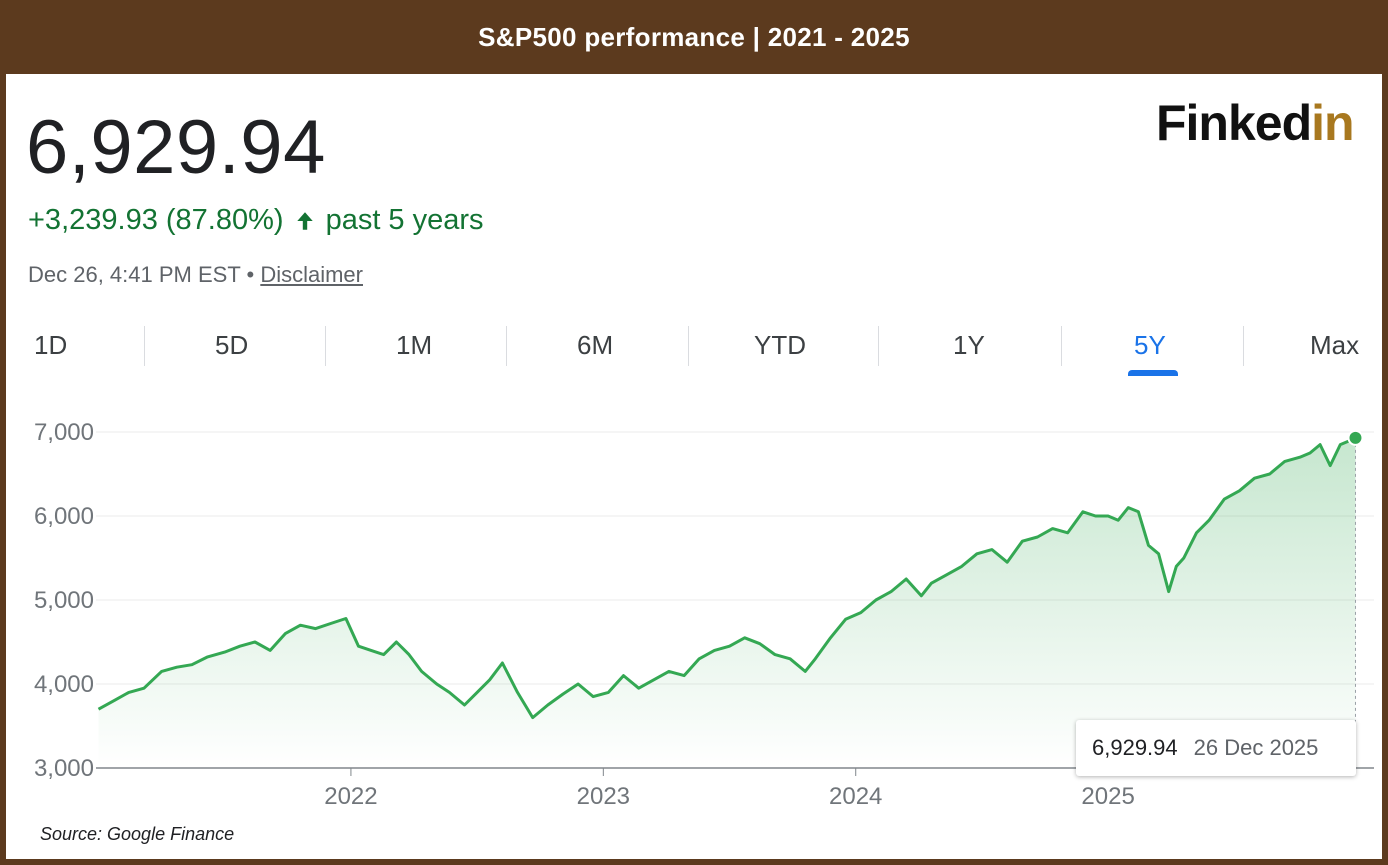 This screenshot has width=1388, height=865. I want to click on arrow-up-icon, so click(304, 220).